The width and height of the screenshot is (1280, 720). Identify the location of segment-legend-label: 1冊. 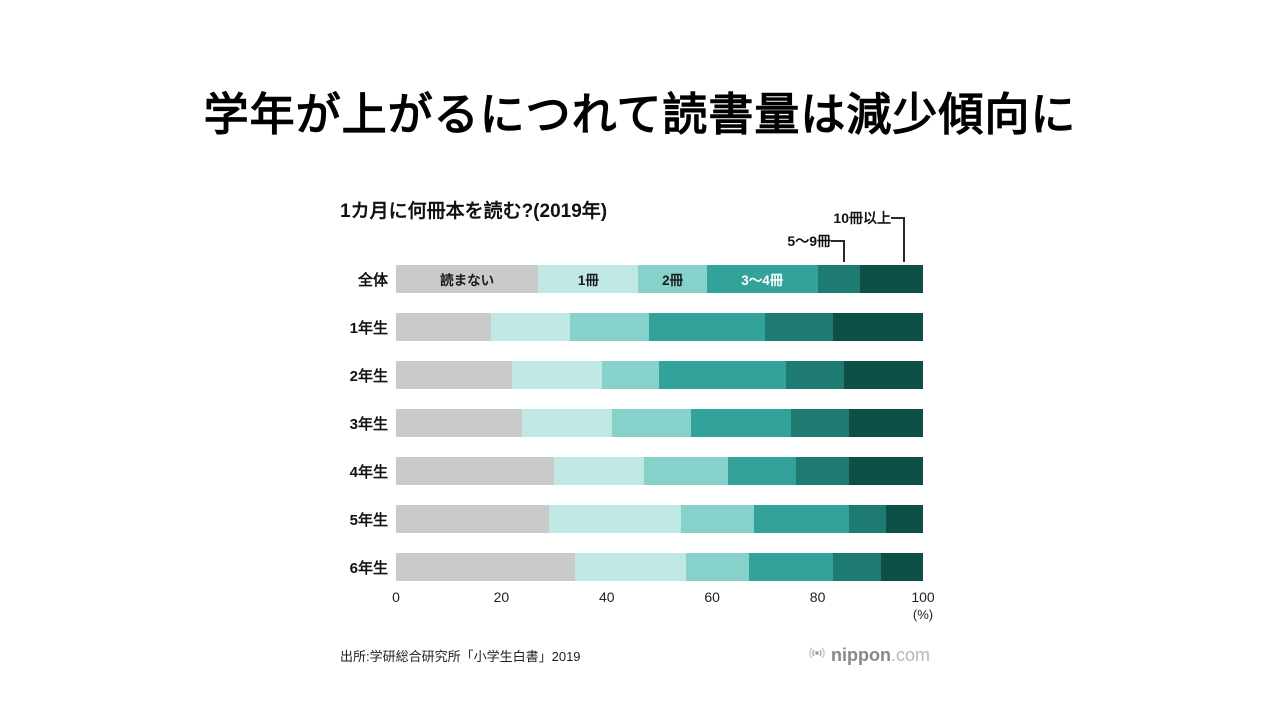
(588, 280).